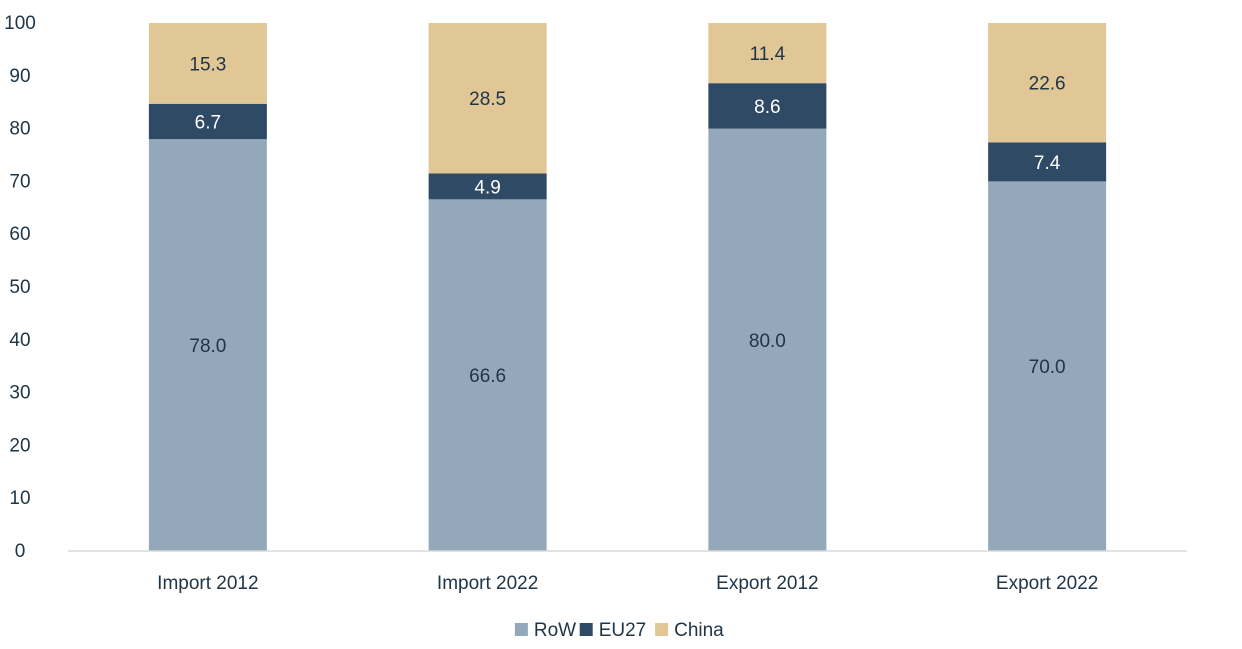 The image size is (1242, 649). I want to click on legend-item-row: RoW, so click(545, 630).